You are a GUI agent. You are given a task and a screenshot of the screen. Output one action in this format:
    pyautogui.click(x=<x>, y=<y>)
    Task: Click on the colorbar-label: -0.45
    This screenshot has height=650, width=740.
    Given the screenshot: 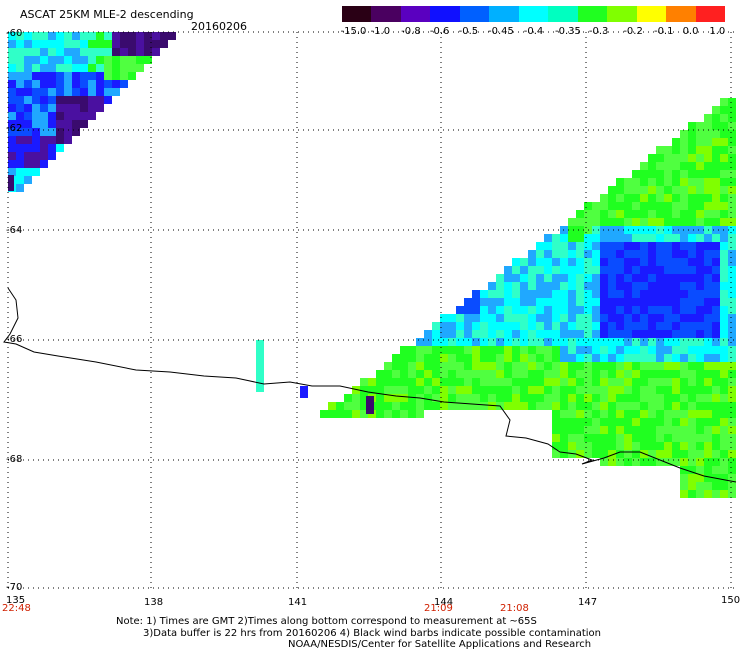 What is the action you would take?
    pyautogui.click(x=501, y=31)
    